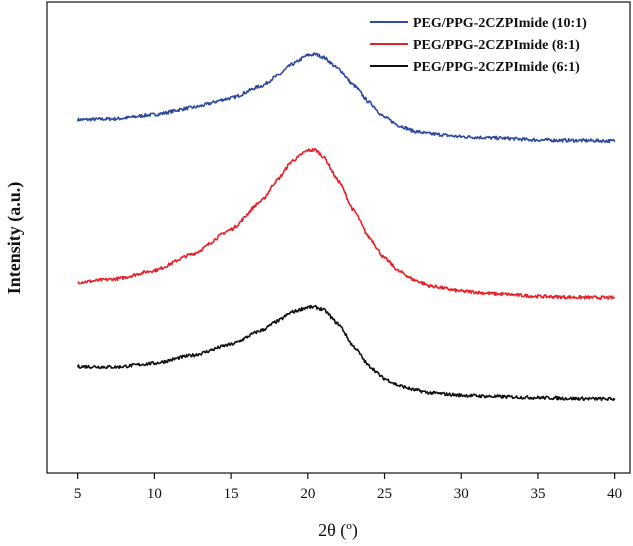 The image size is (633, 546). What do you see at coordinates (78, 494) in the screenshot?
I see `x-tick-label: 5` at bounding box center [78, 494].